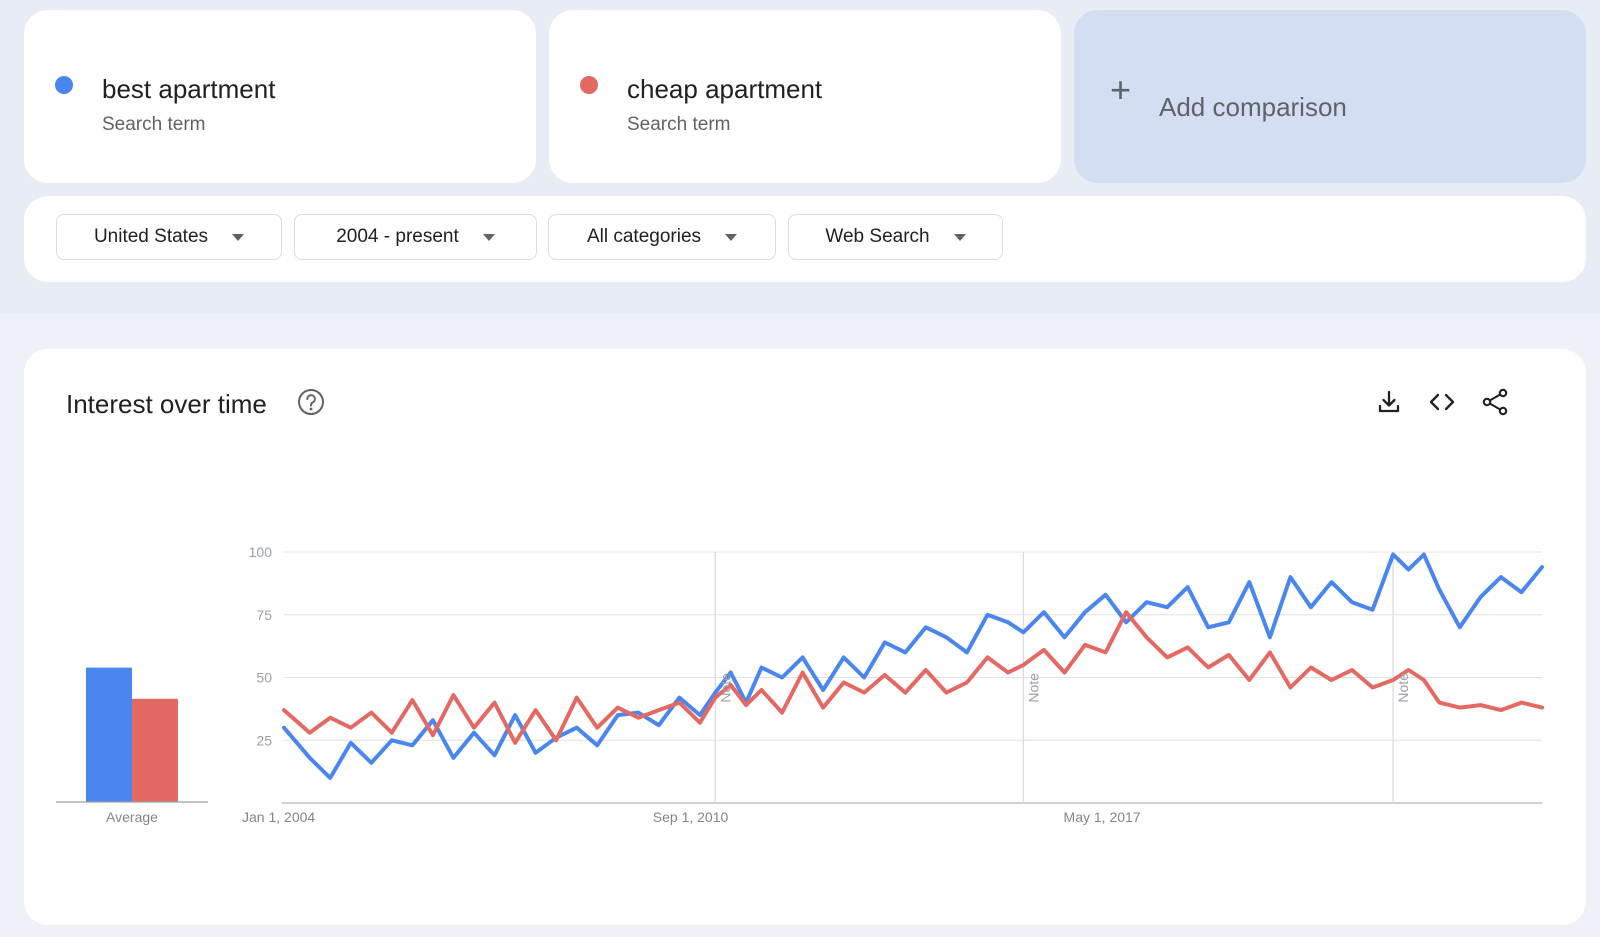 Image resolution: width=1600 pixels, height=937 pixels. I want to click on search-type-dropdown: Web Search, so click(895, 237).